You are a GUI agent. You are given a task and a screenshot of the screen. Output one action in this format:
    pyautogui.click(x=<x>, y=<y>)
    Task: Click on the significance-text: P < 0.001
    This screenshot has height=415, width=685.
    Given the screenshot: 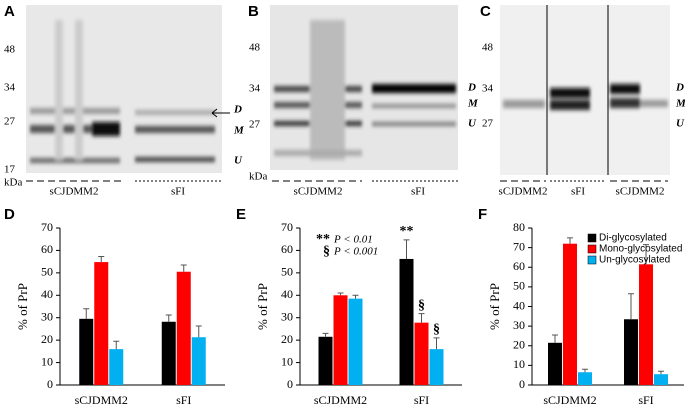 What is the action you would take?
    pyautogui.click(x=355, y=252)
    